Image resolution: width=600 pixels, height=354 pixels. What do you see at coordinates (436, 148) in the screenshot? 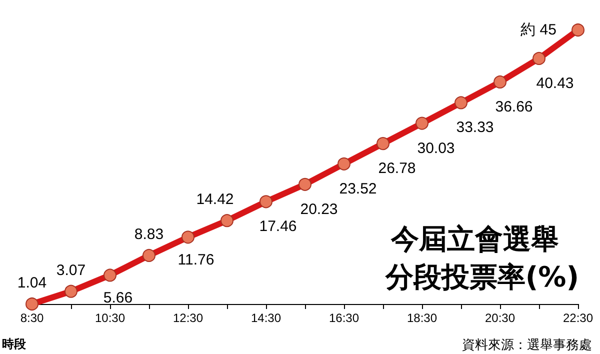
I see `data-label: 30.03` at bounding box center [436, 148].